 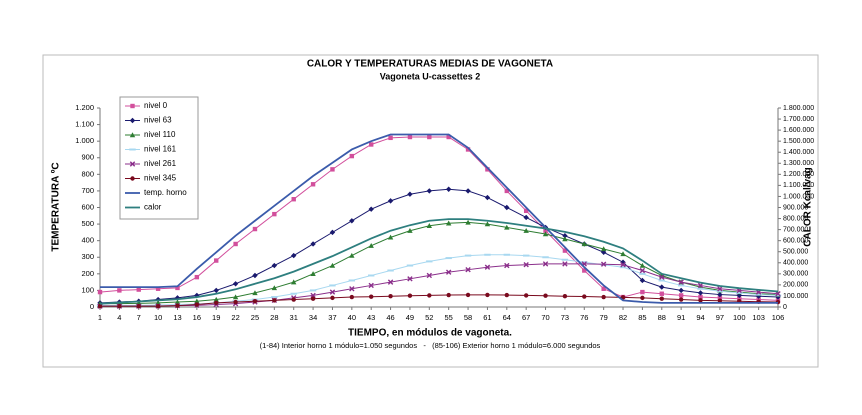 What do you see at coordinates (87, 240) in the screenshot?
I see `y-tick-label: 400` at bounding box center [87, 240].